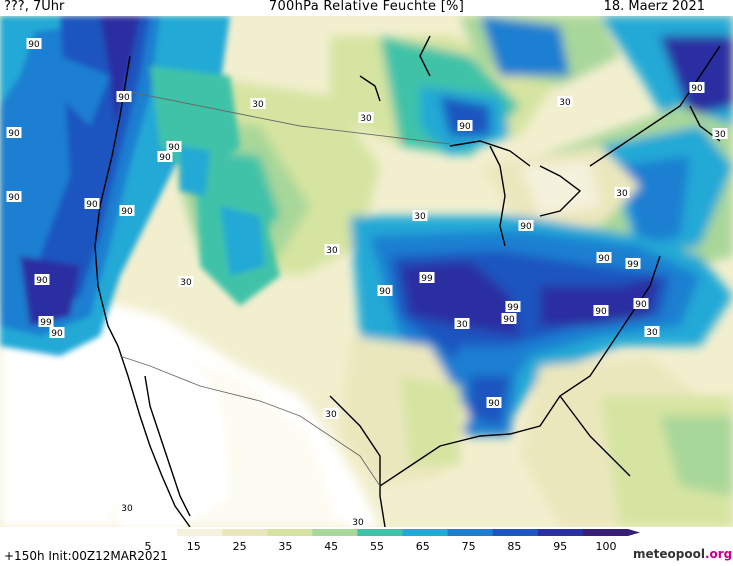 The image size is (733, 566). I want to click on contour-label-text: 99, so click(427, 279).